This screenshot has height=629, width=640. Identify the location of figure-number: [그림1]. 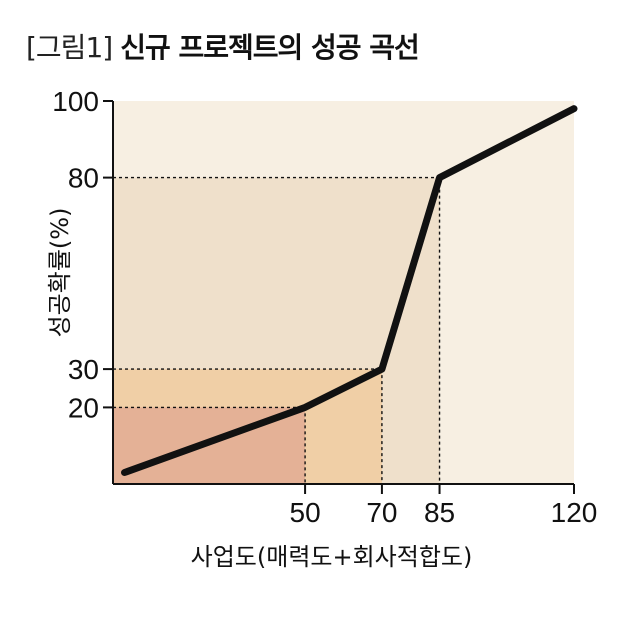
(69, 47).